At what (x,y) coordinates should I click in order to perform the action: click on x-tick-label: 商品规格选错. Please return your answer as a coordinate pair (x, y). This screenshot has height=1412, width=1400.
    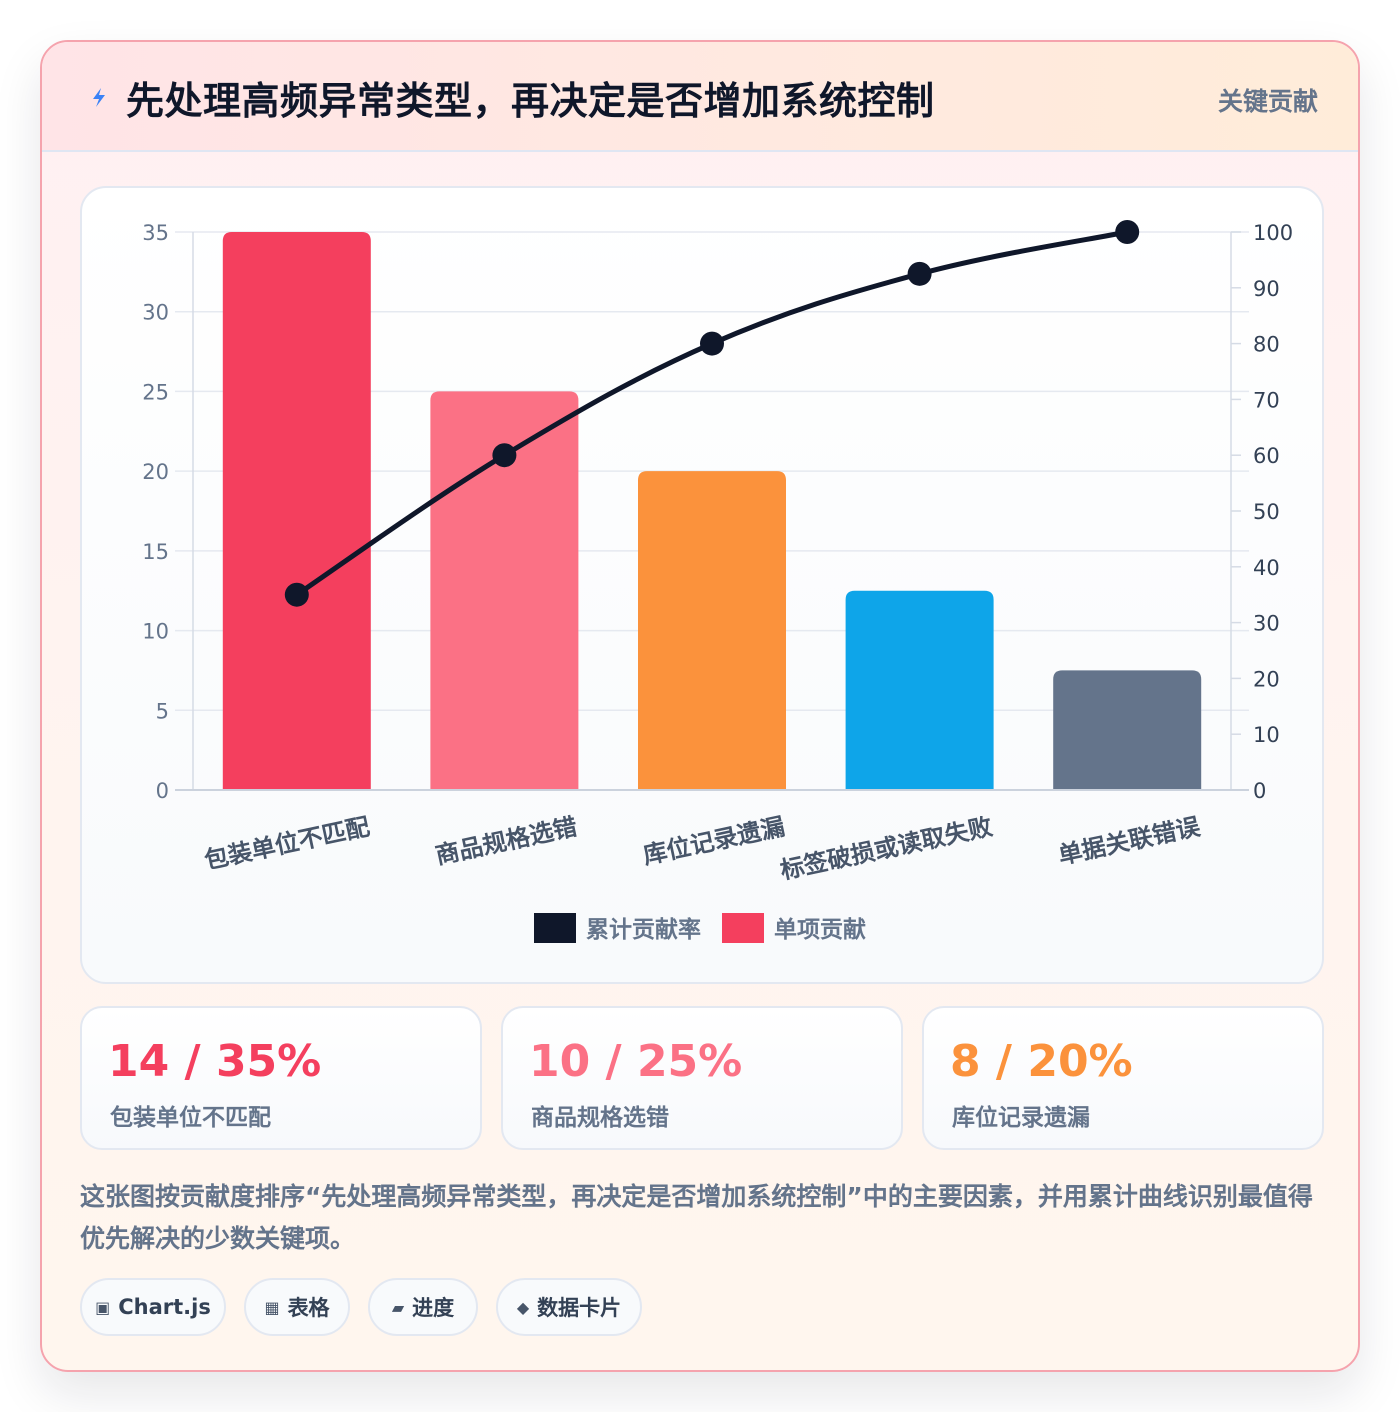
    Looking at the image, I should click on (506, 840).